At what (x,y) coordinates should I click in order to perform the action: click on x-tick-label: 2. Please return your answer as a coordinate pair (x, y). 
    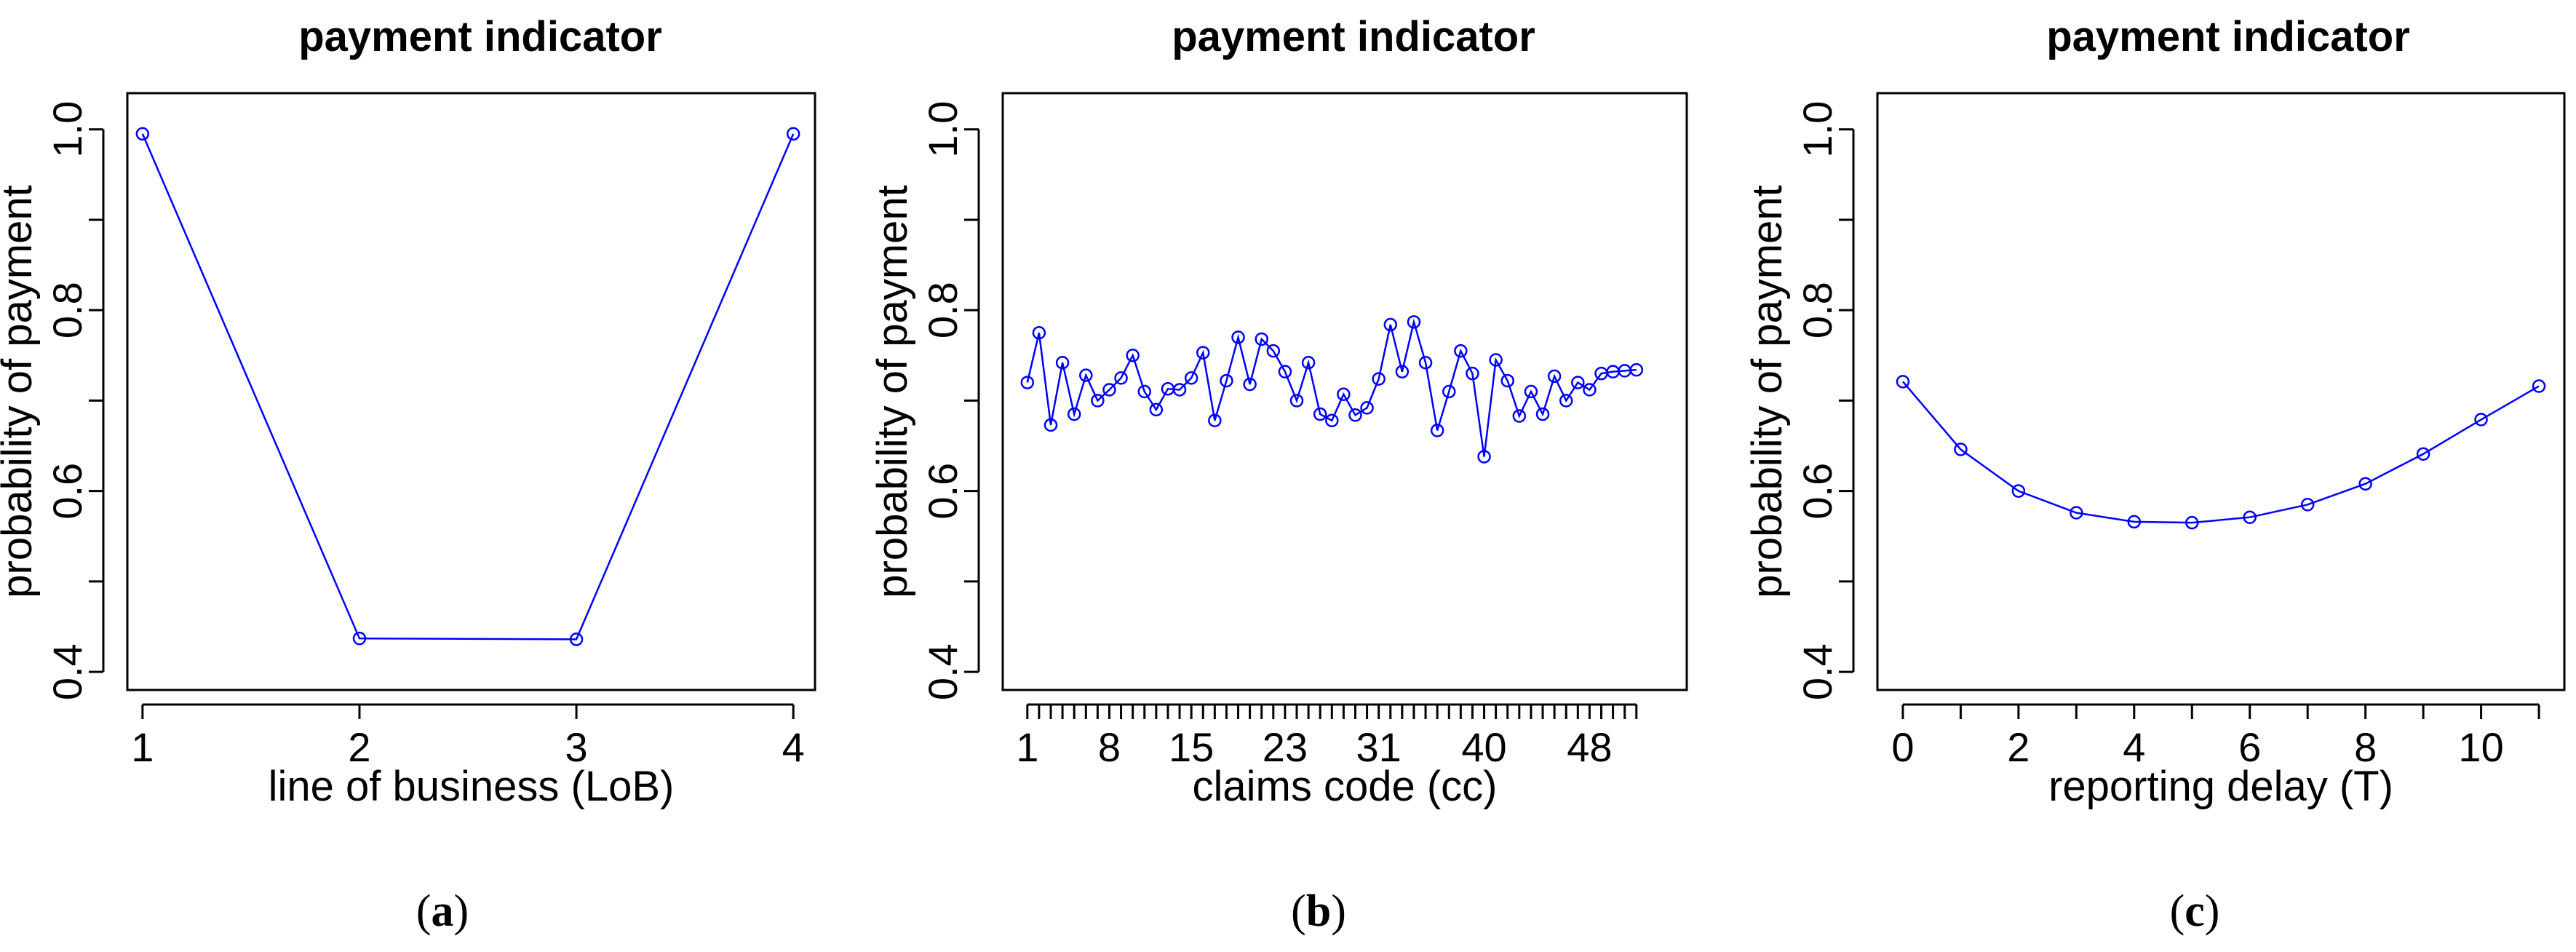
    Looking at the image, I should click on (2018, 747).